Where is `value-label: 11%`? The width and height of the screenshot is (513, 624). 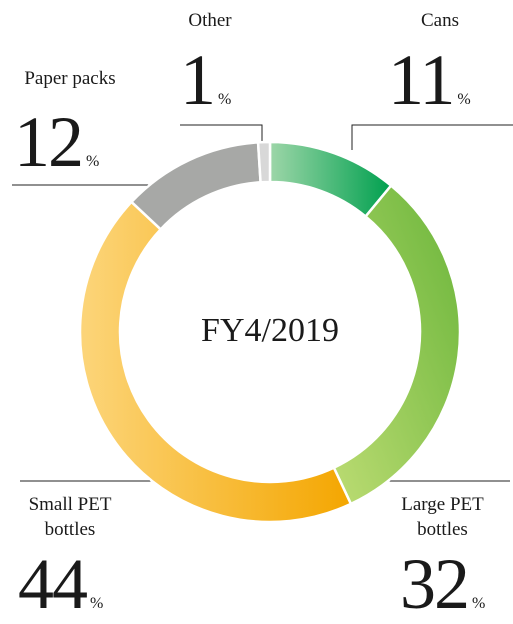
value-label: 11% is located at coordinates (429, 80).